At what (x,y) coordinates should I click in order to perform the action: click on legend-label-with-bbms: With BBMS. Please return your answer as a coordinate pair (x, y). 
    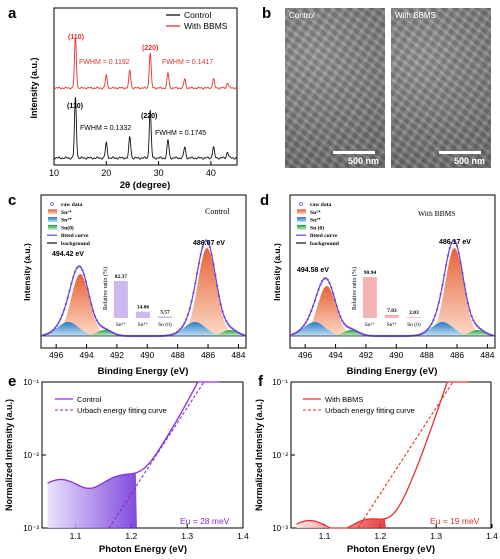
    Looking at the image, I should click on (344, 399).